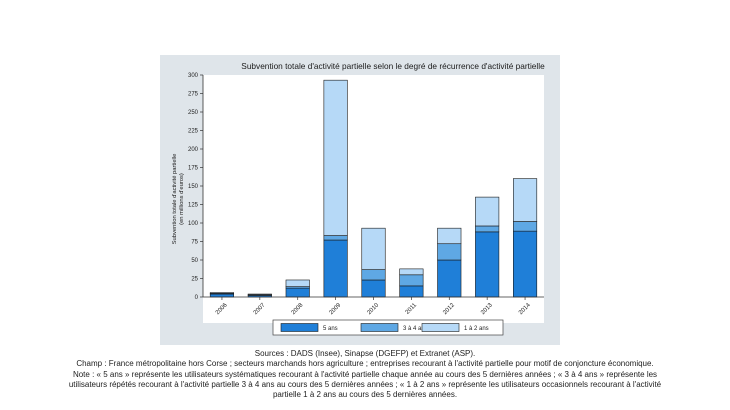 The width and height of the screenshot is (730, 410). Describe the element at coordinates (197, 298) in the screenshot. I see `y-tick-label: 0` at that location.